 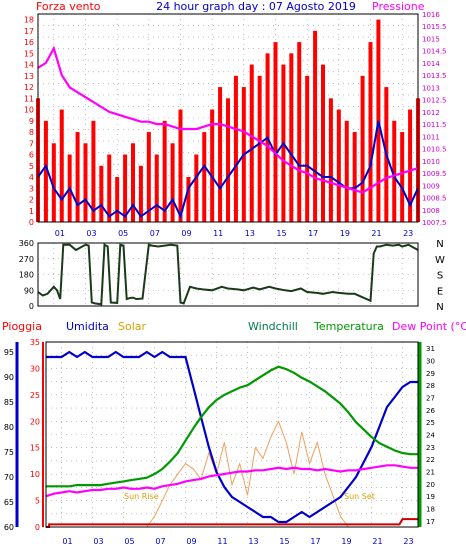 I want to click on humidity-tick-label: 75, so click(x=9, y=452).